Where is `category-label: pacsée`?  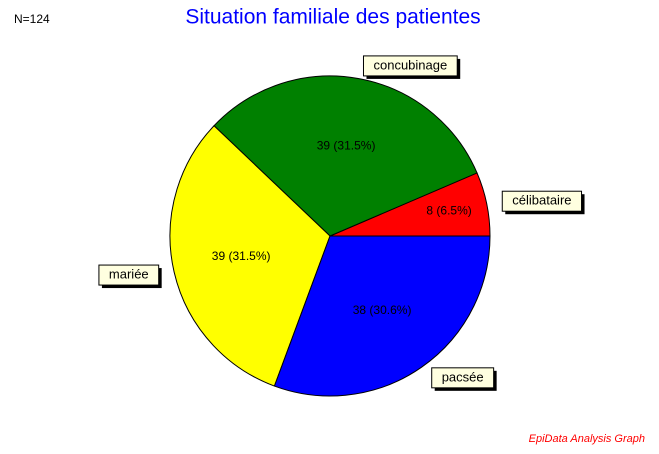
category-label: pacsée is located at coordinates (463, 376).